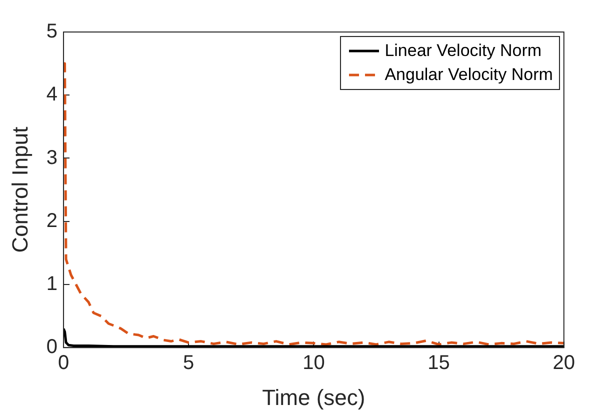  What do you see at coordinates (52, 157) in the screenshot?
I see `y-tick-label: 3` at bounding box center [52, 157].